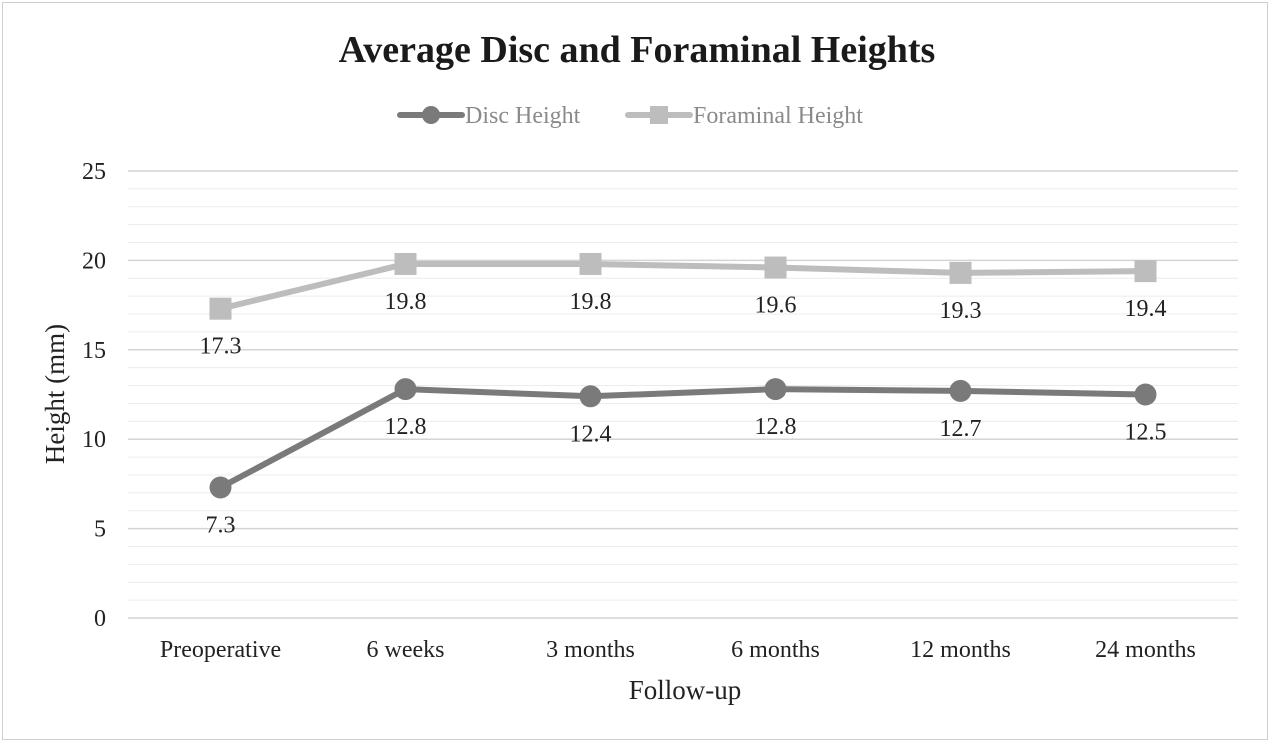 This screenshot has width=1280, height=753. I want to click on y-tick-label: 0, so click(100, 619).